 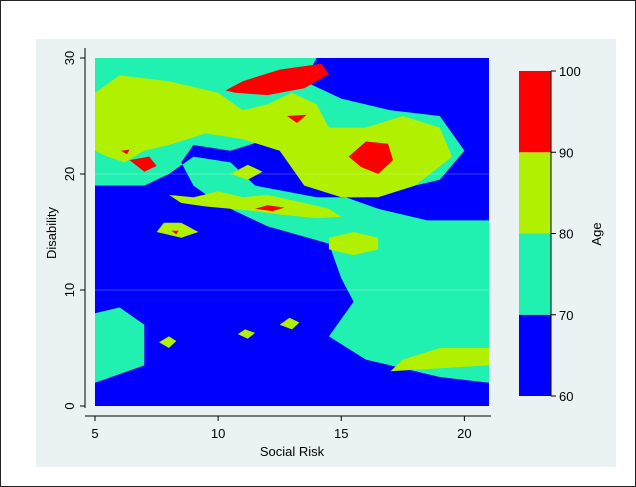 I want to click on y-axis-ticks: 0 10 20 30, so click(x=73, y=230).